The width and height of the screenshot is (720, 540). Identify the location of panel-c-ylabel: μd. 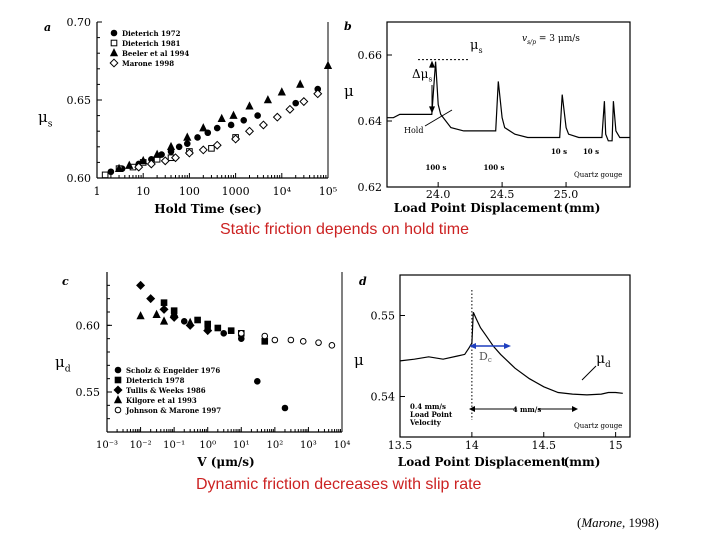
(63, 364).